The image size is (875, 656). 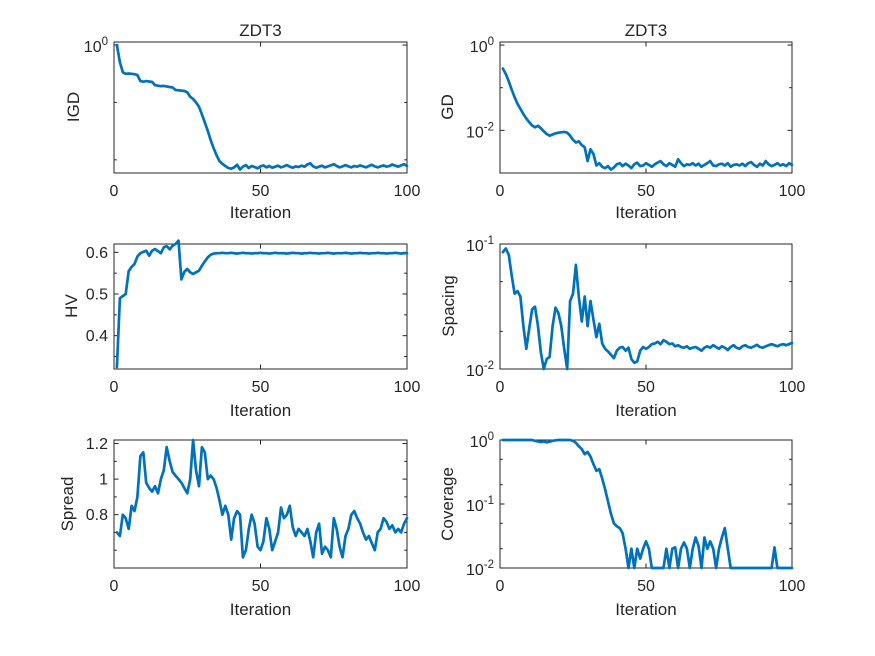 I want to click on subplot-spacing: 0 50 100 10⁻¹ 10⁻², so click(x=635, y=315).